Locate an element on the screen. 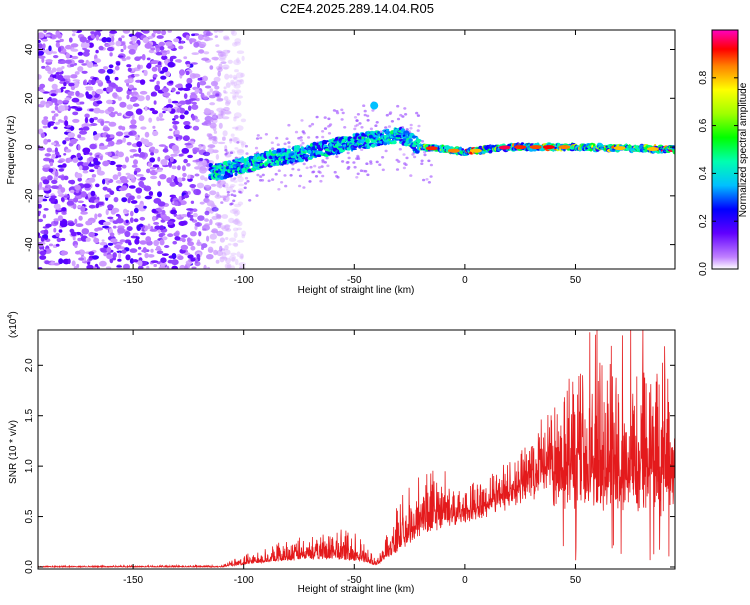 This screenshot has width=750, height=605. svg-text: (x104) is located at coordinates (13, 324).